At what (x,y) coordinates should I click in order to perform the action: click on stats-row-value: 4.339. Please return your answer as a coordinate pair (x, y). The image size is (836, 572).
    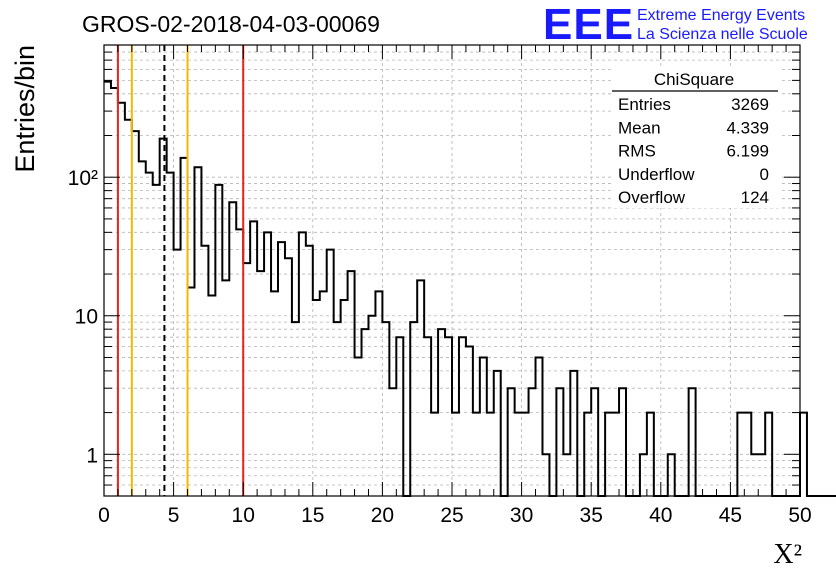
    Looking at the image, I should click on (747, 127).